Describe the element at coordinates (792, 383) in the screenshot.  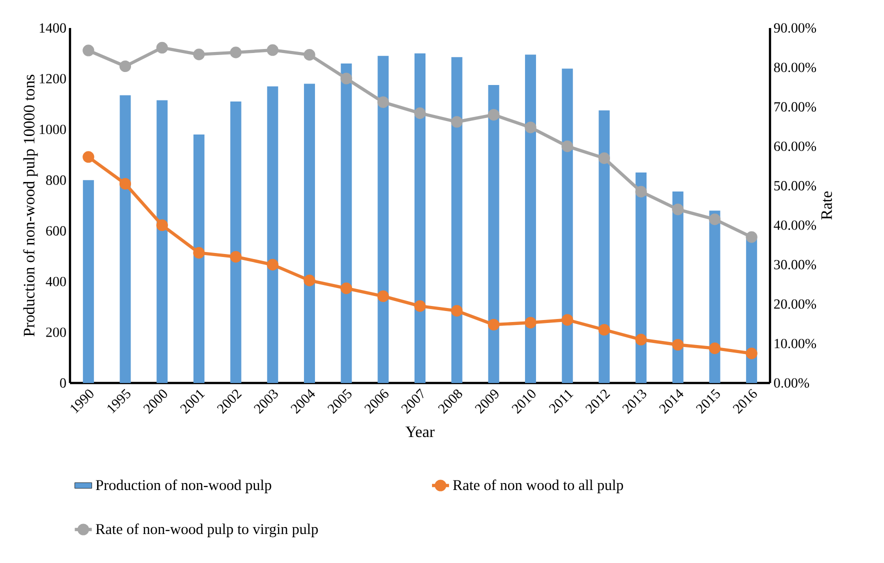
I see `y2-tick-label: 0.00%` at that location.